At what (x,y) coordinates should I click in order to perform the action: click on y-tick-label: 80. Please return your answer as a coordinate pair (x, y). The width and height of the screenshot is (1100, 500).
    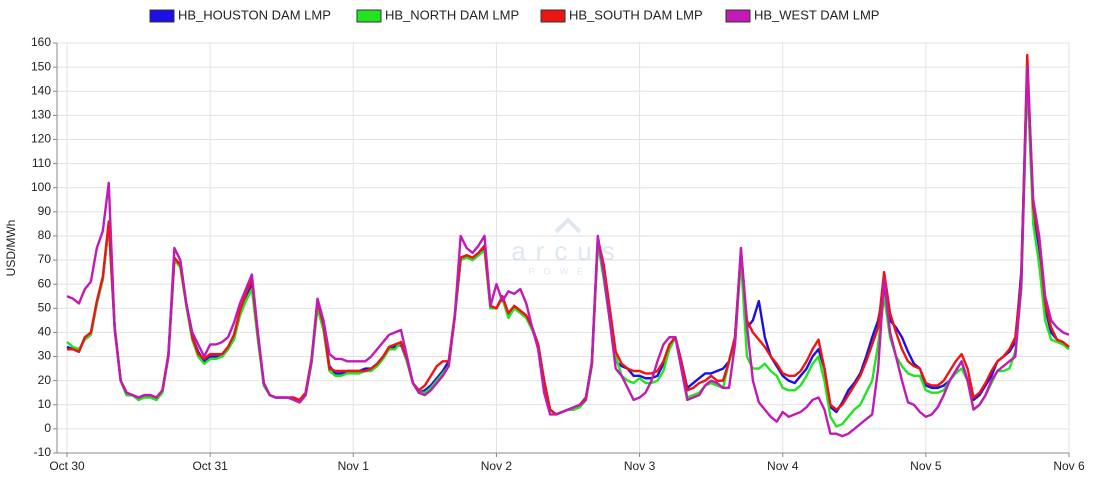
    Looking at the image, I should click on (45, 235).